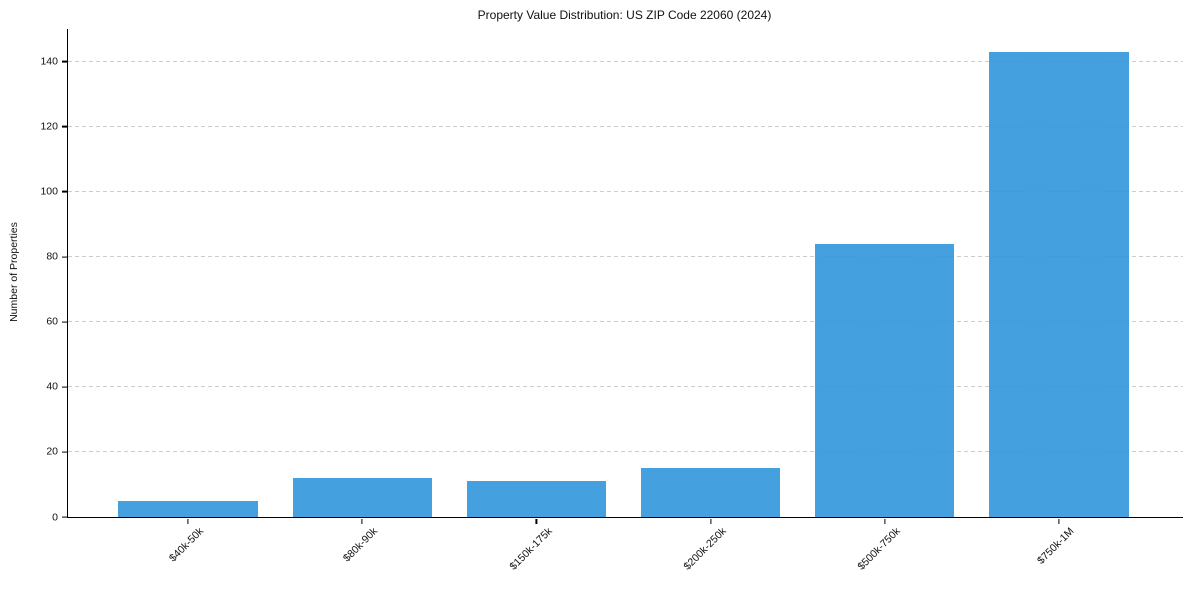 This screenshot has width=1189, height=590. I want to click on y-axis-label: Number of Properties, so click(14, 272).